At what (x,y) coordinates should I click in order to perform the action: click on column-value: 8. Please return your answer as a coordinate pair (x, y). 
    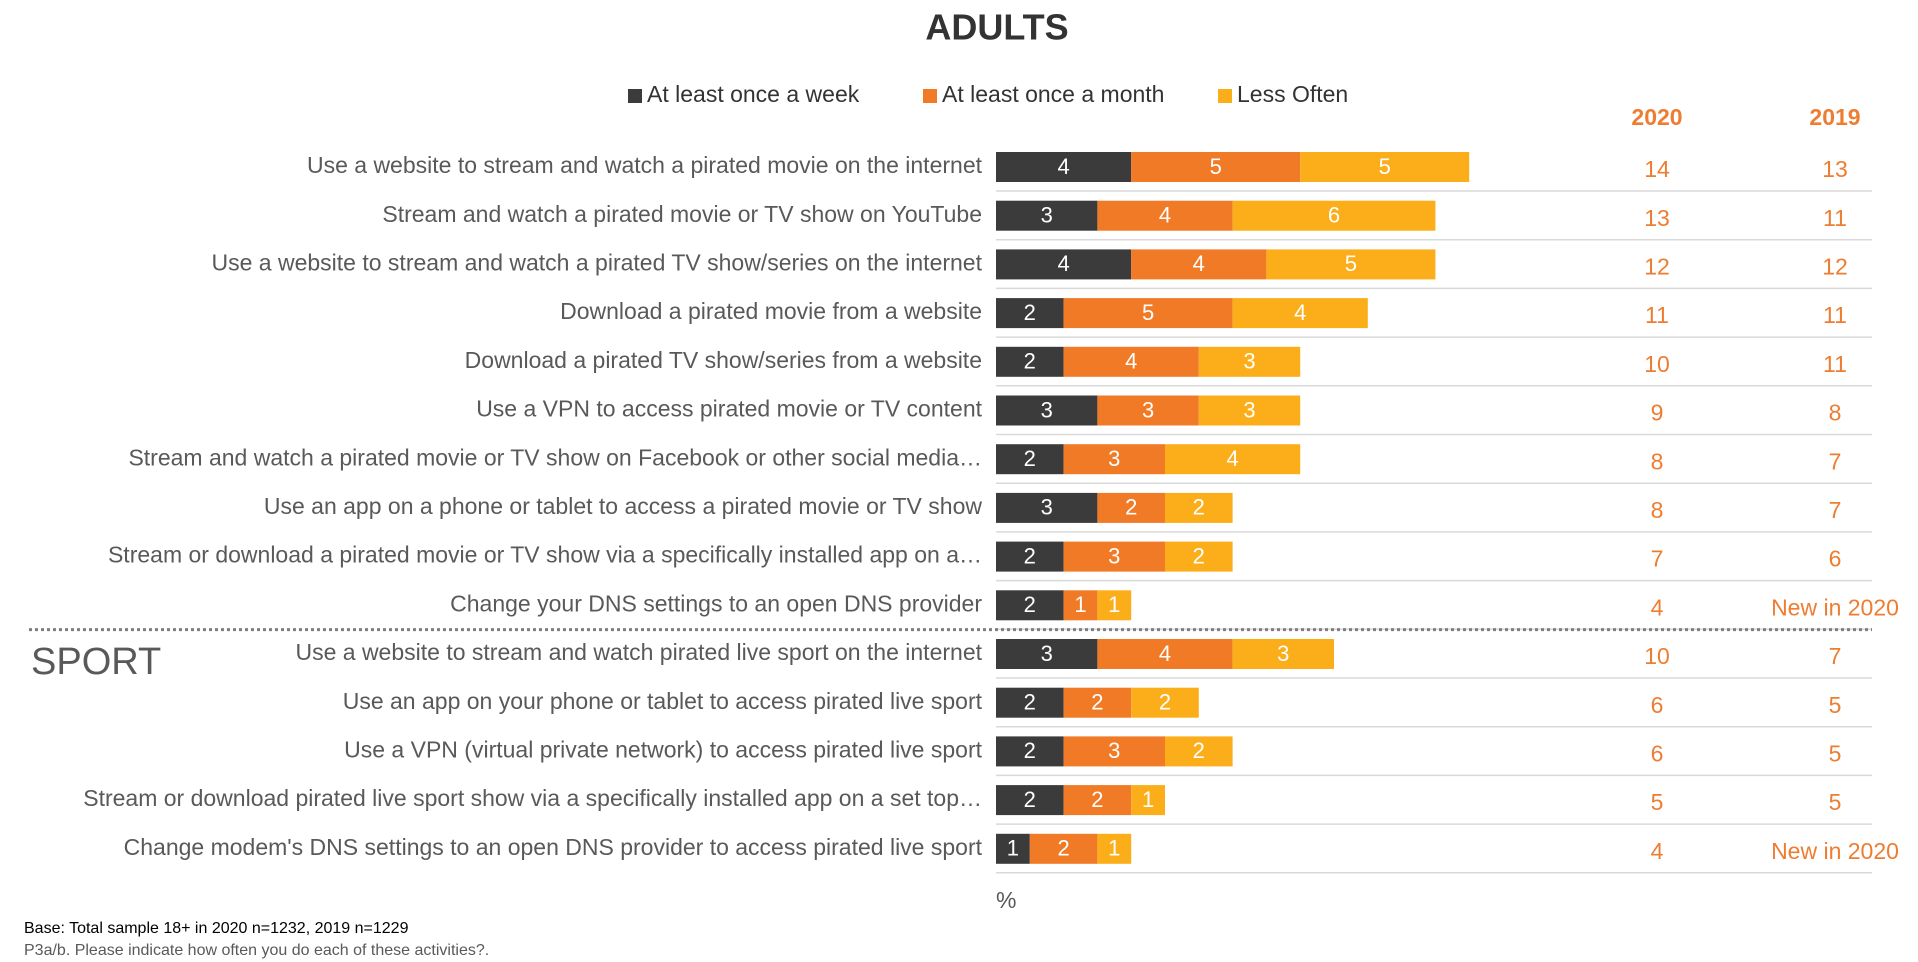
    Looking at the image, I should click on (1657, 510).